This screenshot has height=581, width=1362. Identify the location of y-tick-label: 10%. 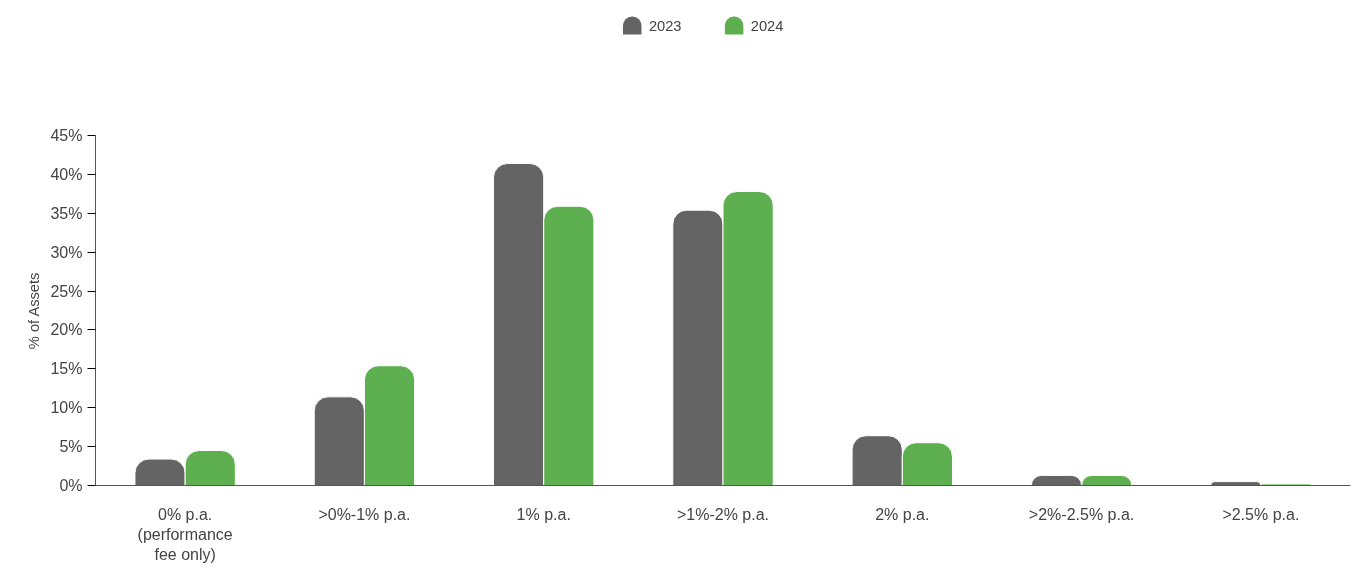
(66, 408).